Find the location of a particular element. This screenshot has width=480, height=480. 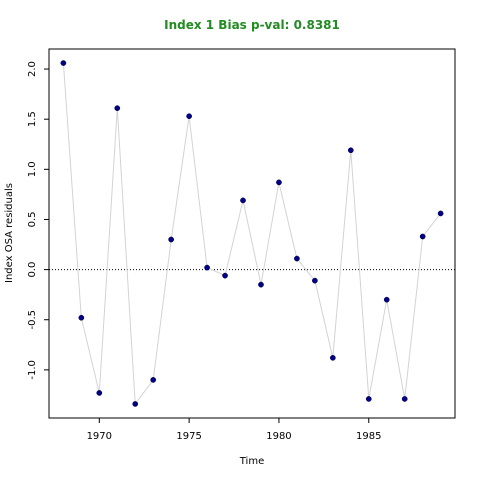

chart-title: Index 1 Bias p-val: 0.8381 is located at coordinates (252, 25).